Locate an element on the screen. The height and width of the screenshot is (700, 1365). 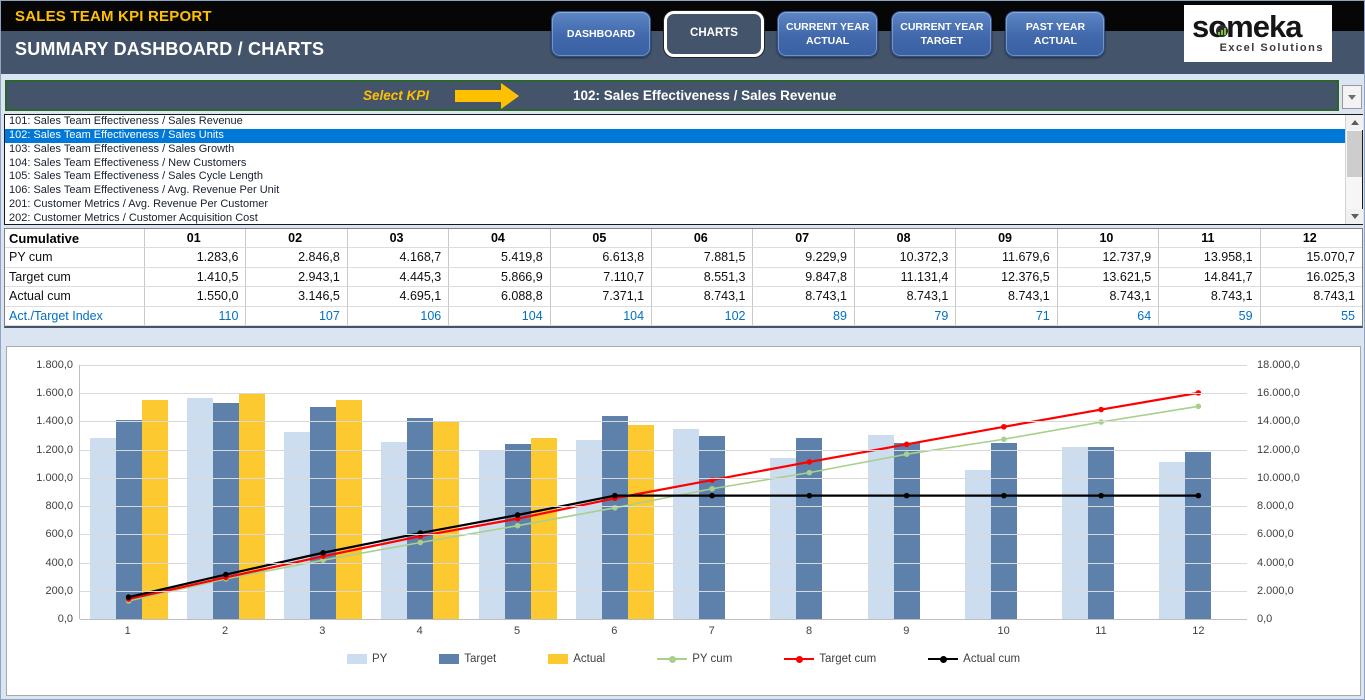
nav-button-current-year: CURRENT YEAR ACTUAL is located at coordinates (828, 34).